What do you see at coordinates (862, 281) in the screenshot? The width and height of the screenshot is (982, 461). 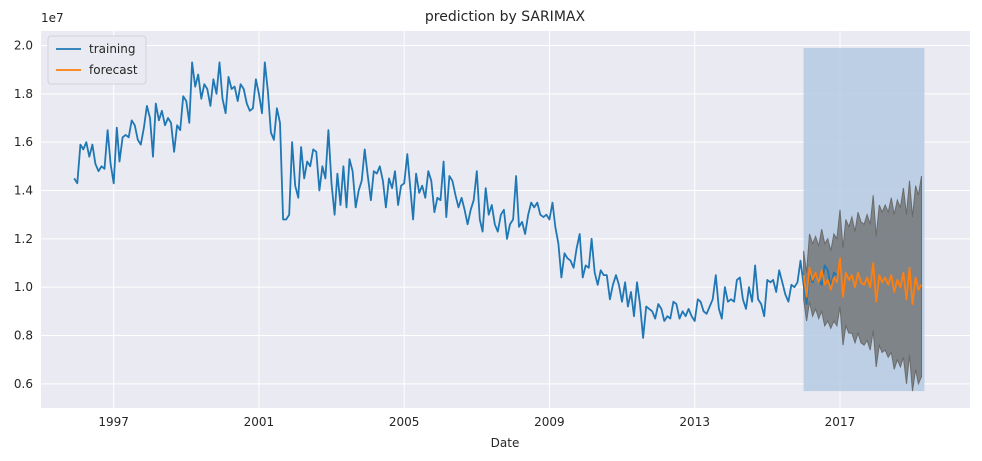 I see `series-line-forecast` at bounding box center [862, 281].